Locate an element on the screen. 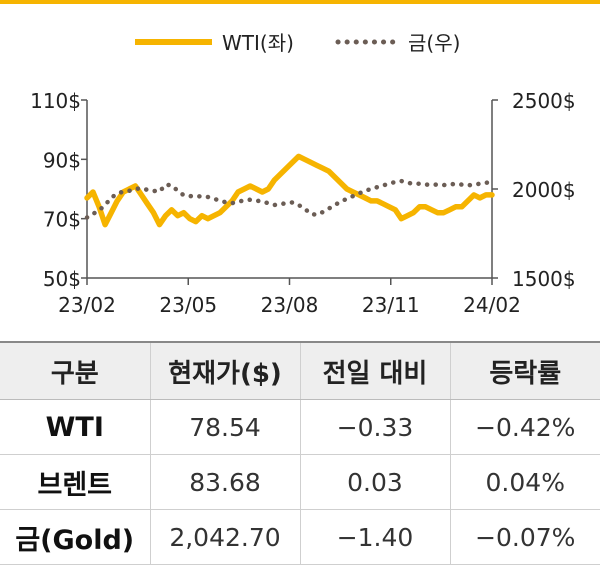 Image resolution: width=600 pixels, height=565 pixels. header-current-price: 현재가($) is located at coordinates (224, 370).